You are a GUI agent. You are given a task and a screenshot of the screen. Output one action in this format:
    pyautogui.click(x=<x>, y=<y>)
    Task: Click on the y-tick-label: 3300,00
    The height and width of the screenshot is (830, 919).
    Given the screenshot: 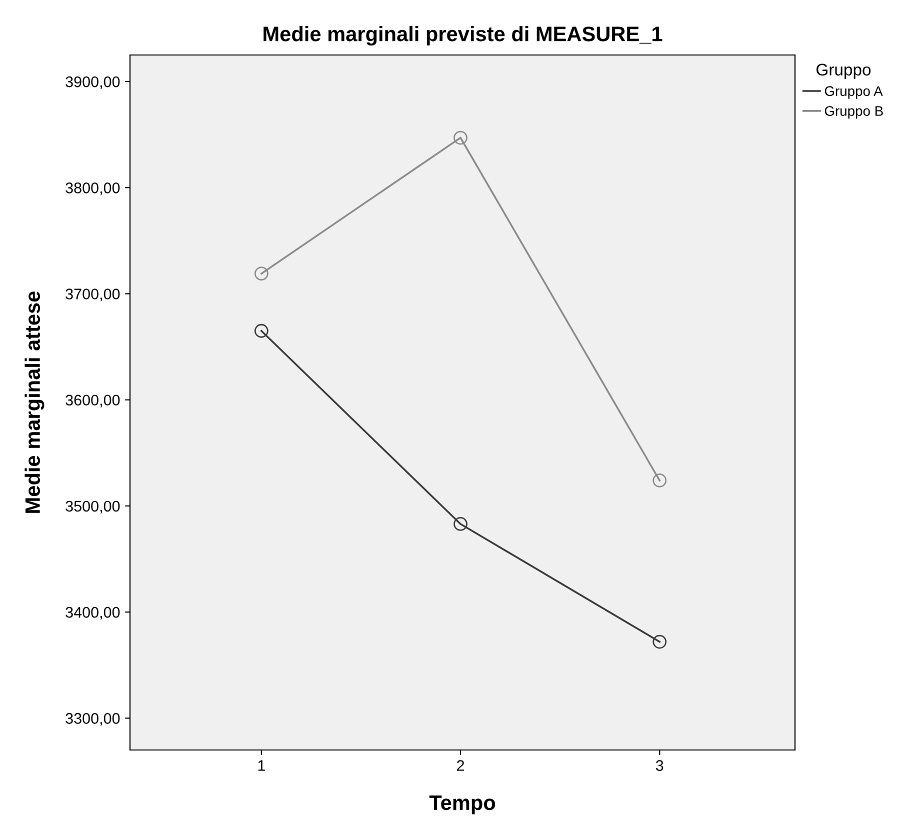 What is the action you would take?
    pyautogui.click(x=93, y=719)
    